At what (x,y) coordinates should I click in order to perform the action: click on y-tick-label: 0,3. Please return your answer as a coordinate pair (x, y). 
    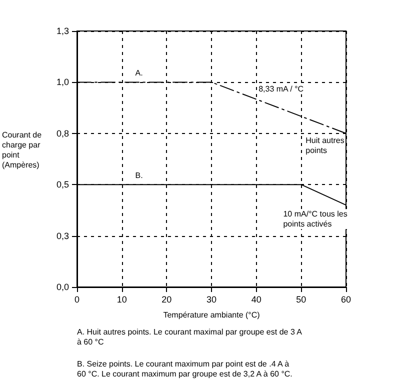
    Looking at the image, I should click on (62, 235).